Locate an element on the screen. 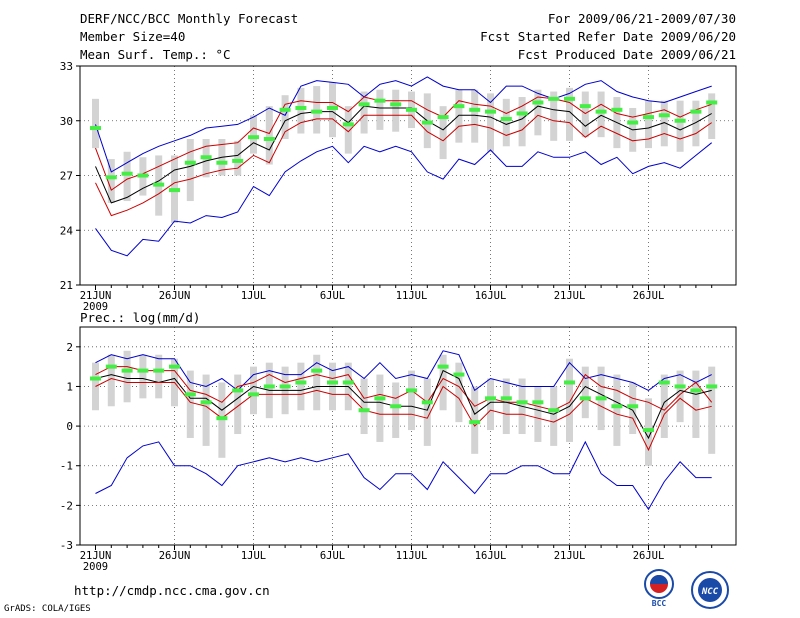  member-size: Member Size=40 is located at coordinates (133, 36).